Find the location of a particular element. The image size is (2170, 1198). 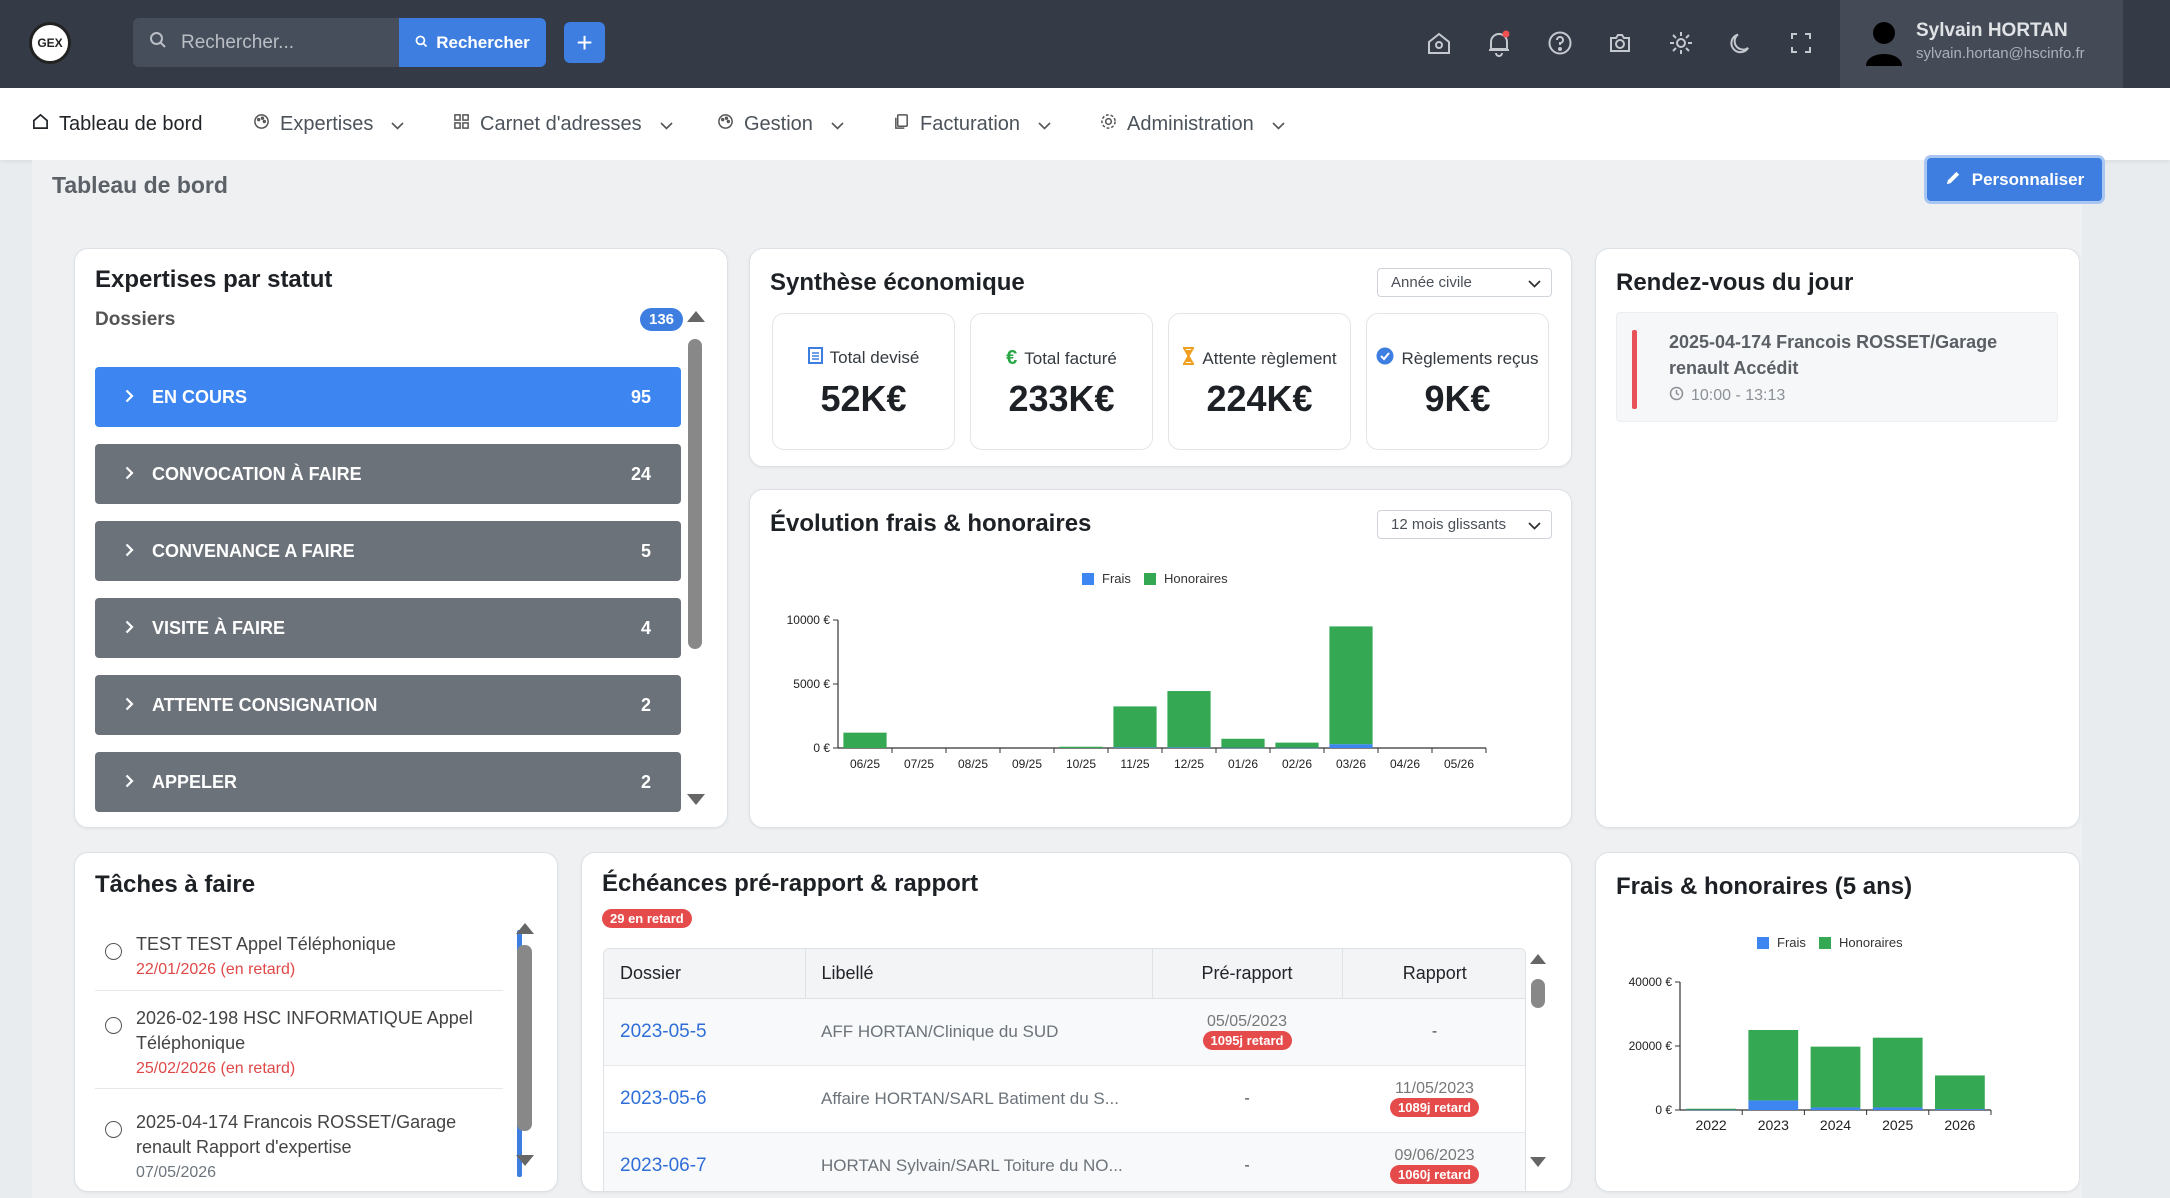

status-label: APPELER is located at coordinates (195, 781).